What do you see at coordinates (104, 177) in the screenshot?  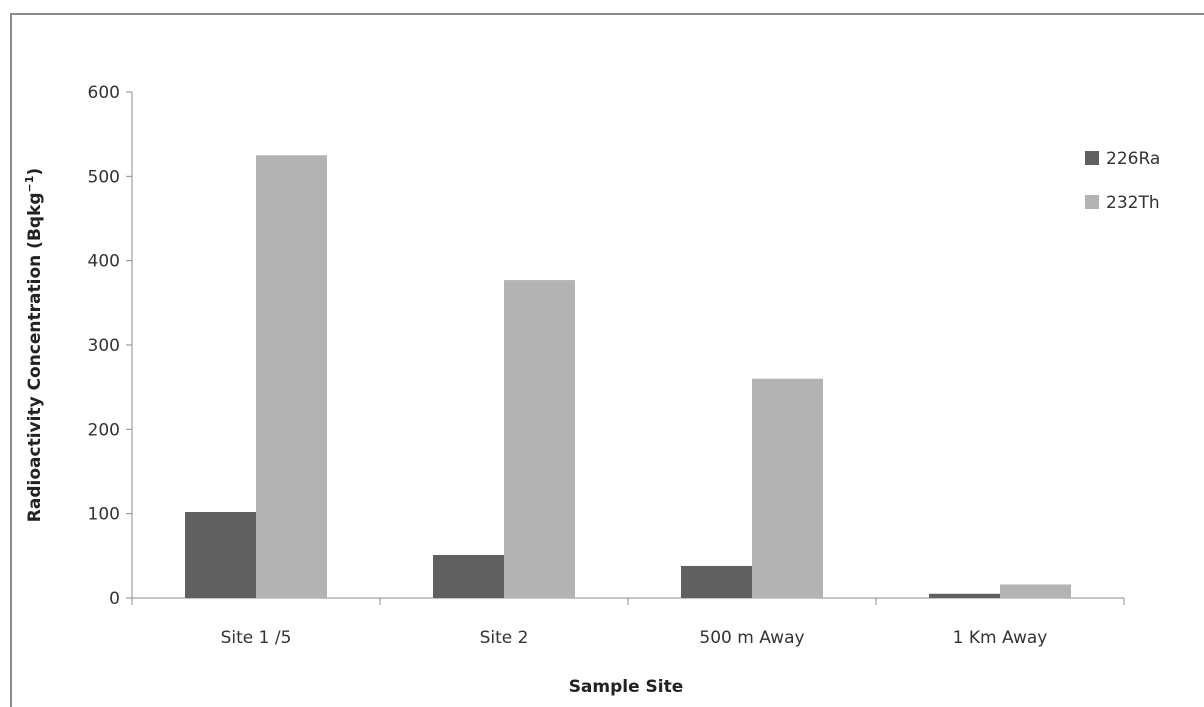 I see `y-tick-label: 500` at bounding box center [104, 177].